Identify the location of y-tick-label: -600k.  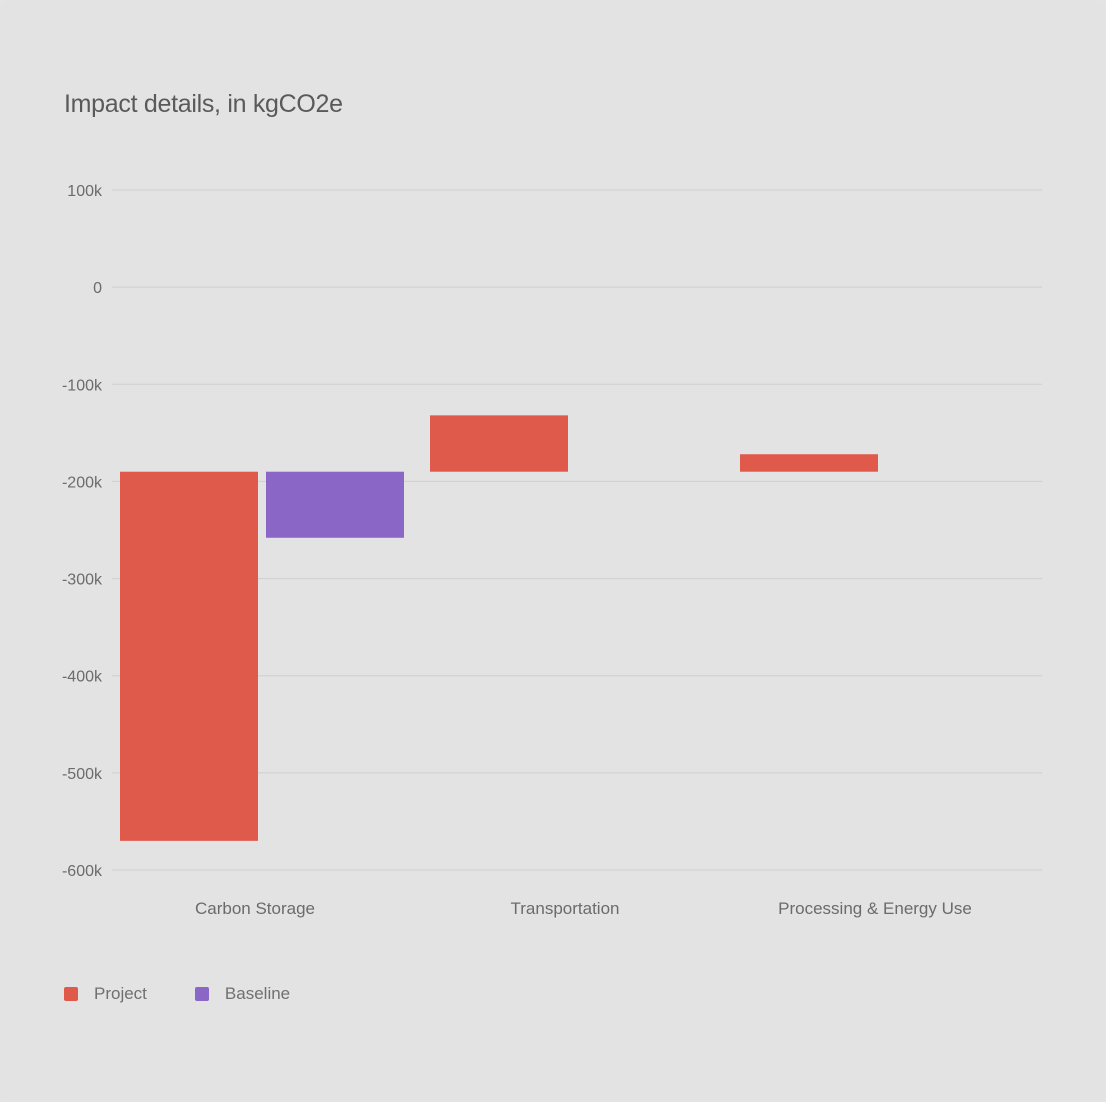
(82, 871).